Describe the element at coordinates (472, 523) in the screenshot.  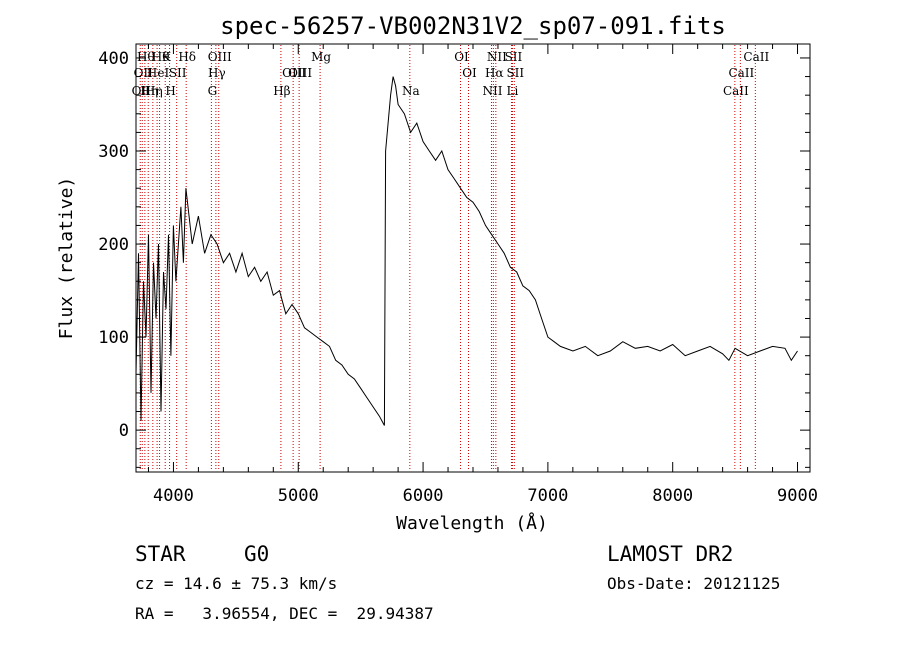
I see `x-axis-label: Wavelength (Å)` at that location.